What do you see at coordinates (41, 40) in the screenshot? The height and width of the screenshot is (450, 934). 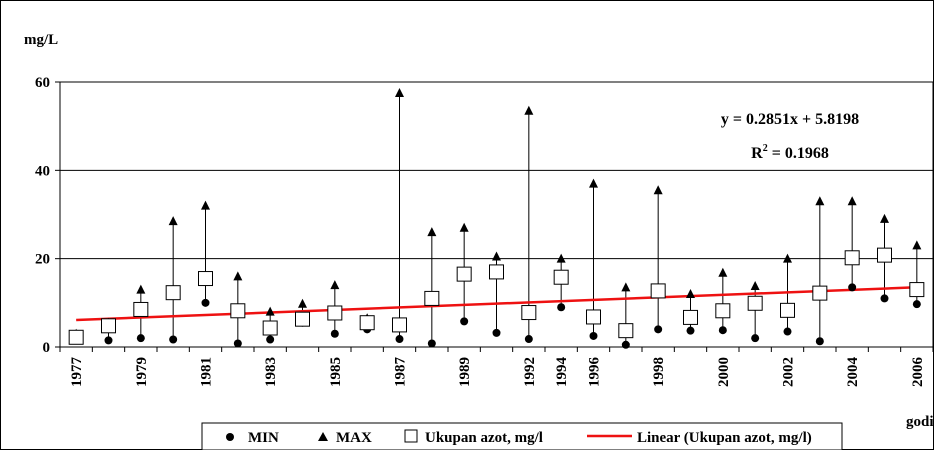 I see `y-axis-label: mg/L` at bounding box center [41, 40].